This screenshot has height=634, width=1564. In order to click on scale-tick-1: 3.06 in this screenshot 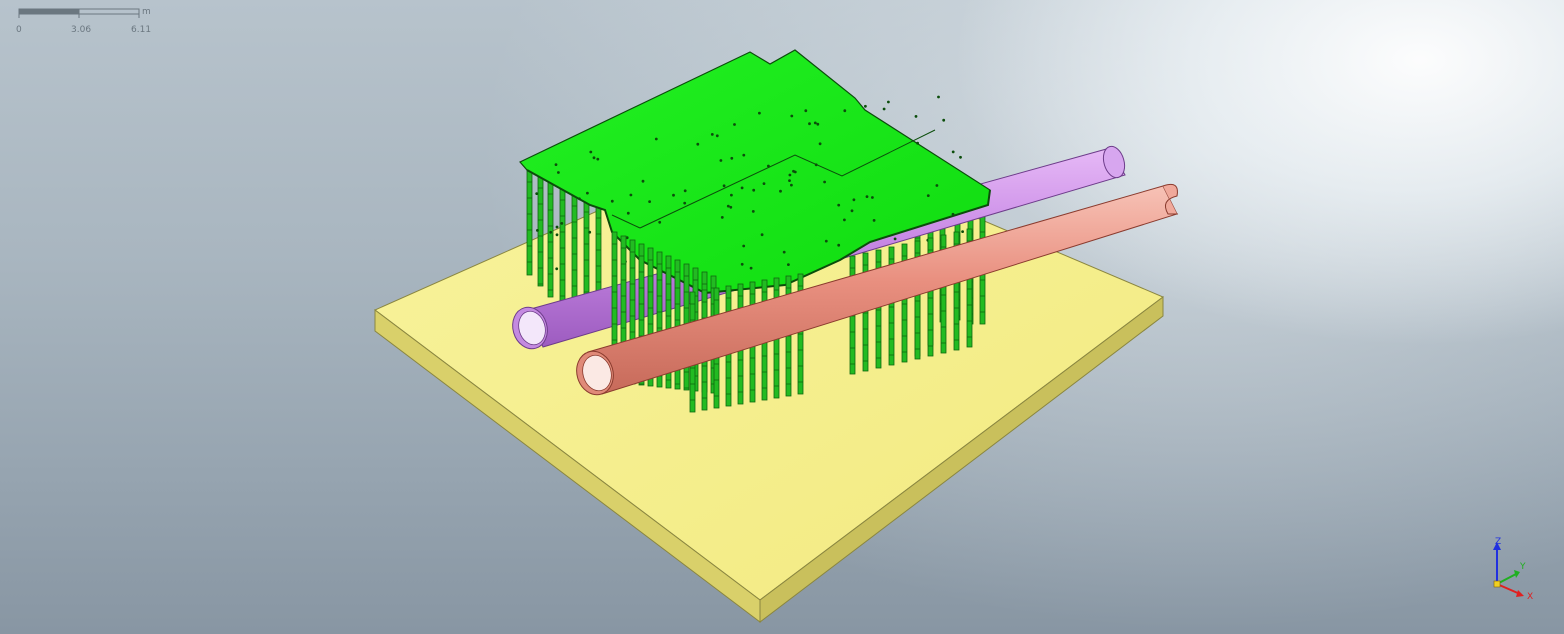, I will do `click(81, 30)`.